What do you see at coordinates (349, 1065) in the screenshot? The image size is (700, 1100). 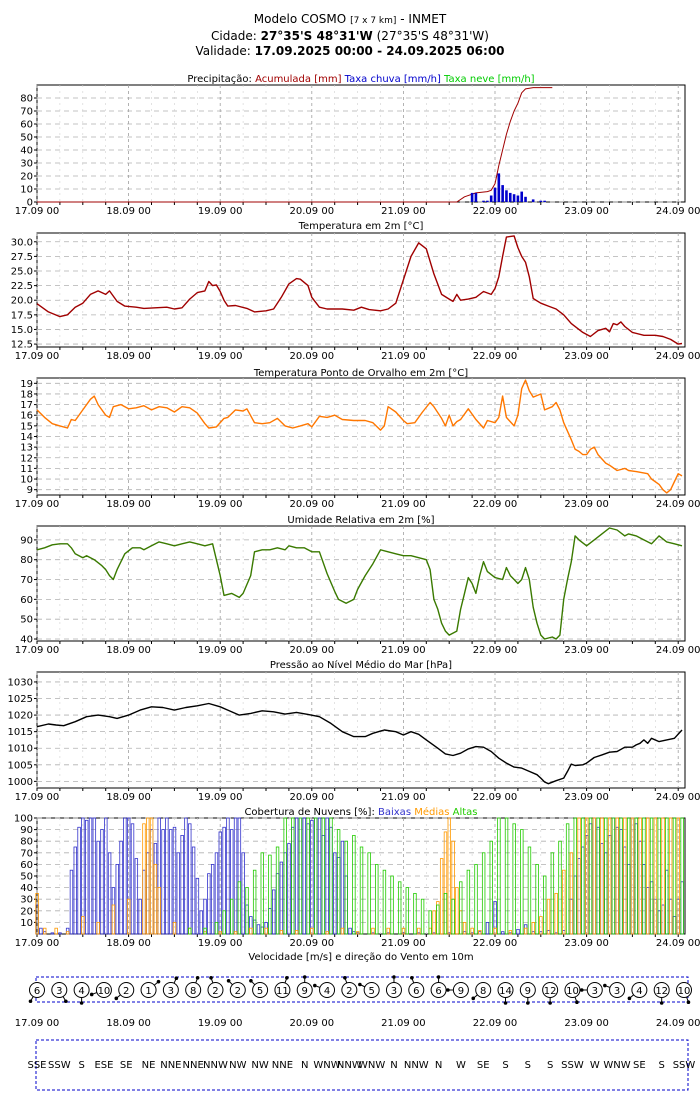 I see `wind-direction-label: NNW` at bounding box center [349, 1065].